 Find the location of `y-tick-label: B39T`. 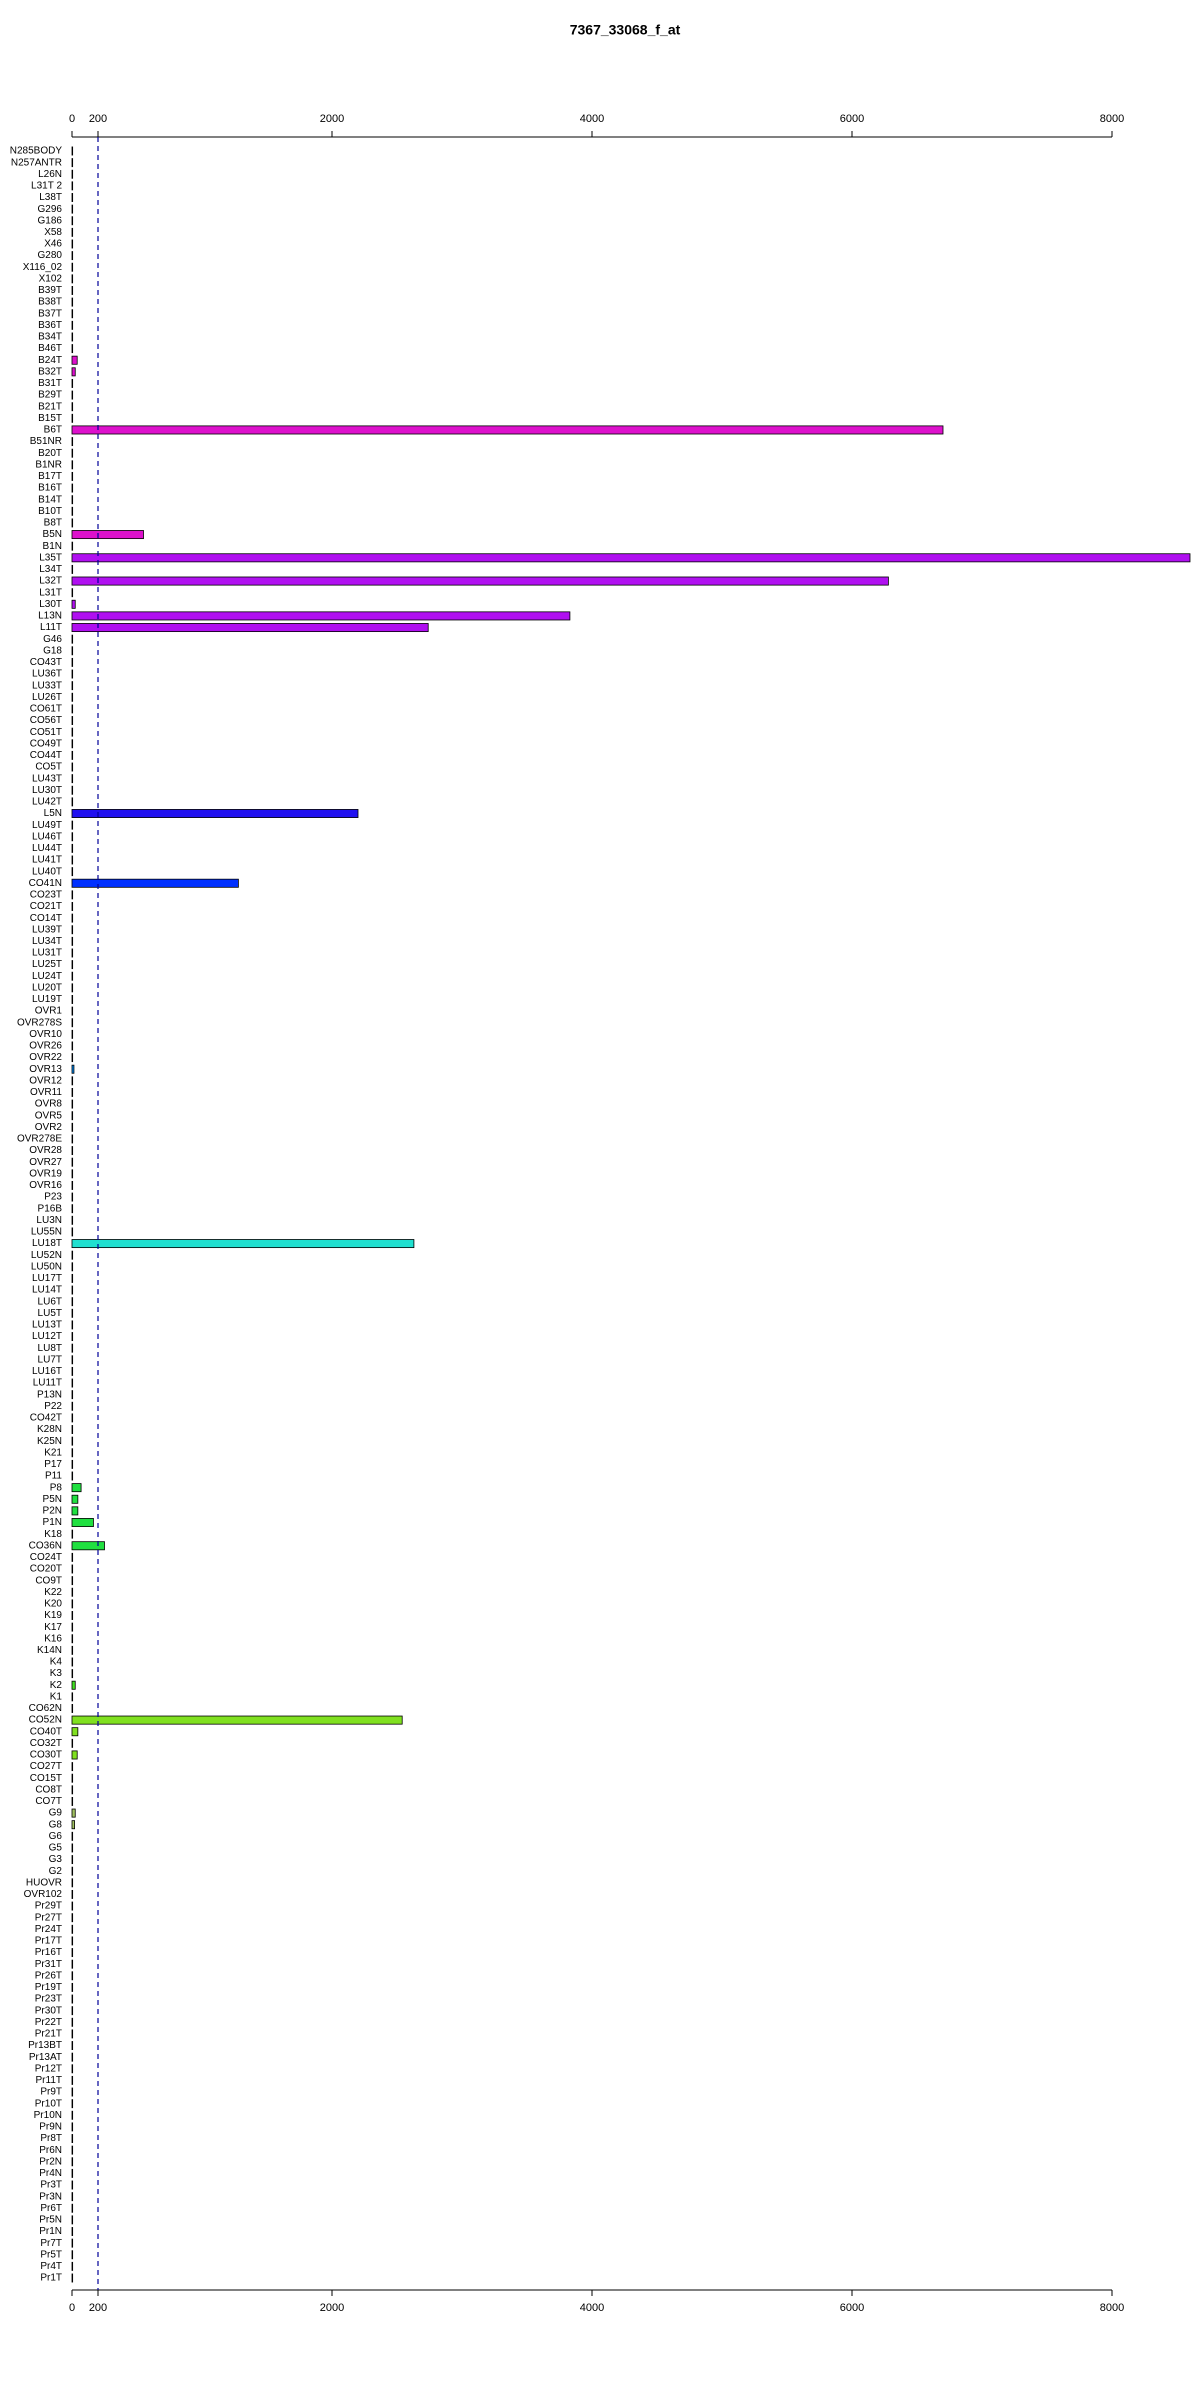

y-tick-label: B39T is located at coordinates (50, 290).